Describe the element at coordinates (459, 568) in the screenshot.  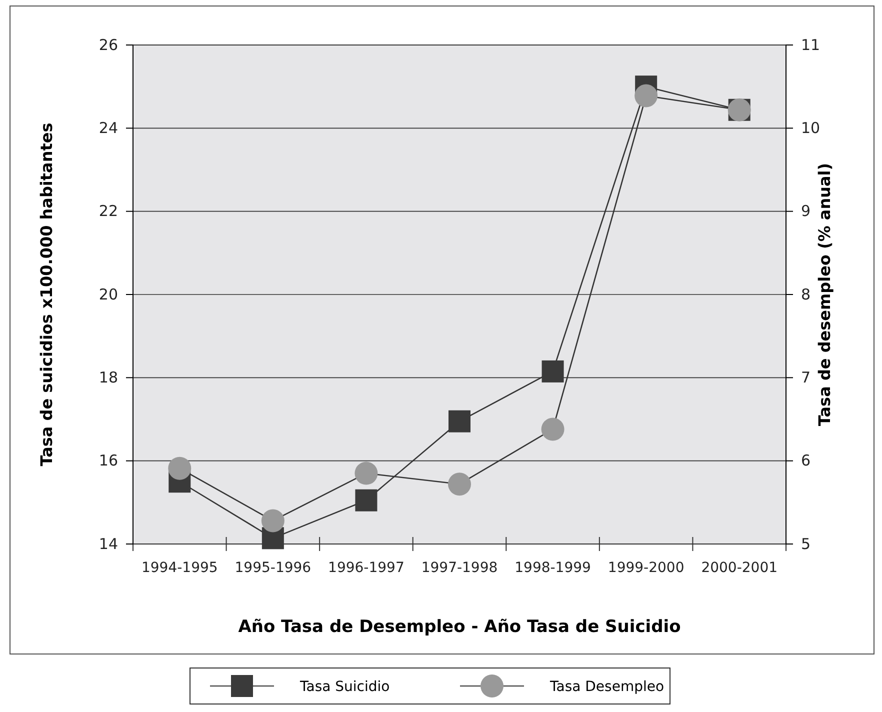
I see `x-tick-label: 1997-1998` at that location.